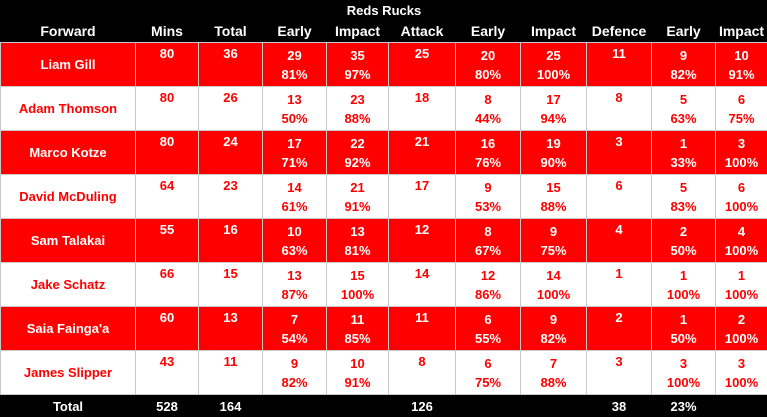 This screenshot has height=417, width=767. I want to click on mins-cell: 66, so click(167, 285).